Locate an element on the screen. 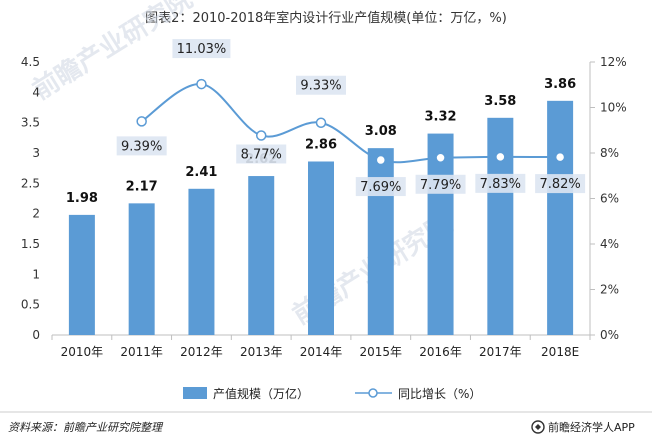  y-right-tick-label: 6% is located at coordinates (609, 199).